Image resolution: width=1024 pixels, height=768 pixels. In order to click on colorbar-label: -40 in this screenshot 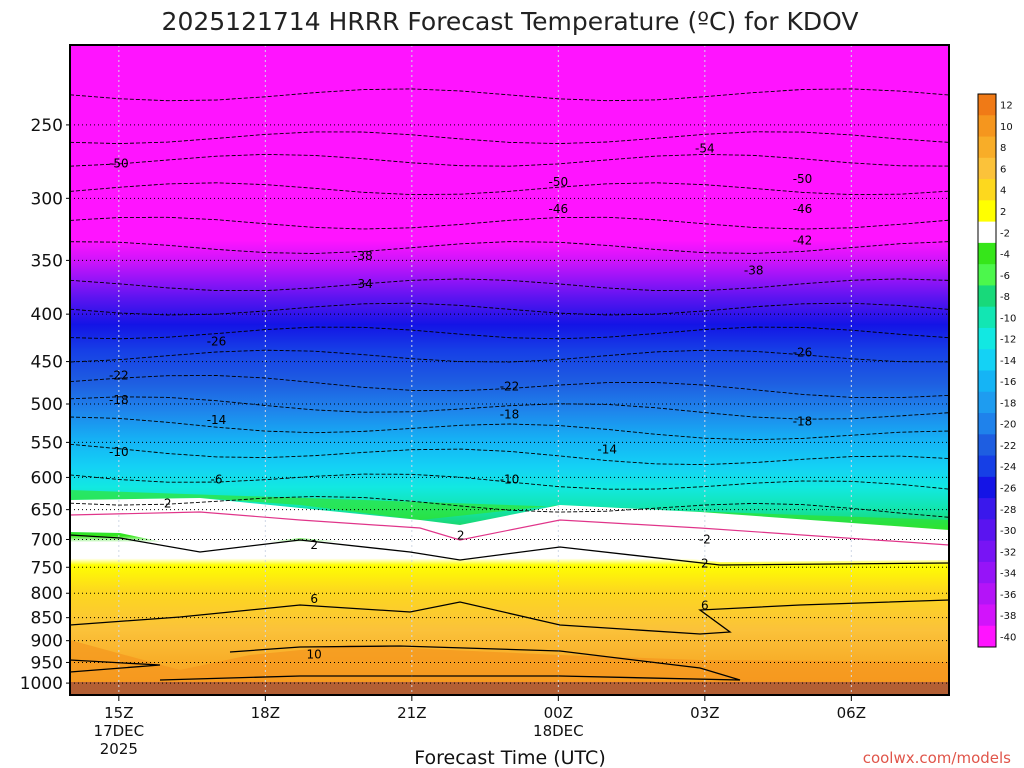, I will do `click(1008, 637)`.